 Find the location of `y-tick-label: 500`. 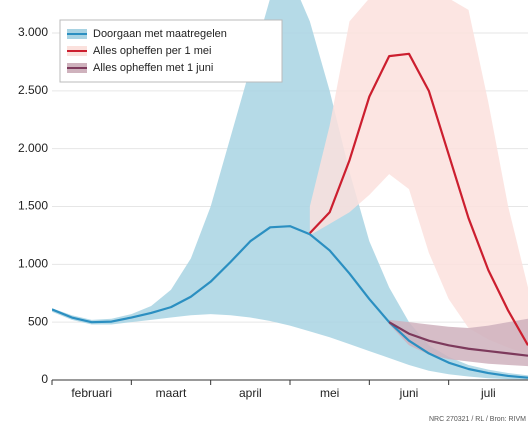

y-tick-label: 500 is located at coordinates (38, 321).